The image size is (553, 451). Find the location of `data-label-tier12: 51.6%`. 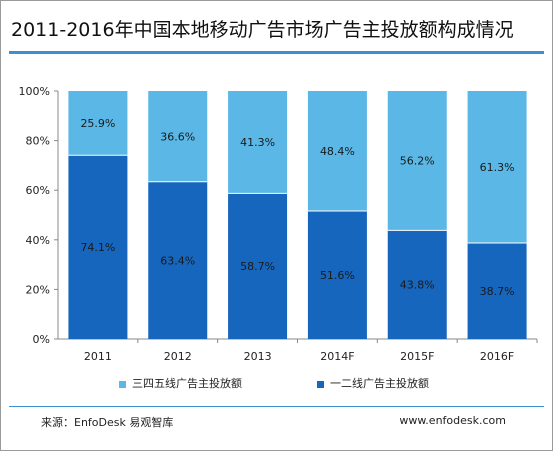

data-label-tier12: 51.6% is located at coordinates (337, 275).